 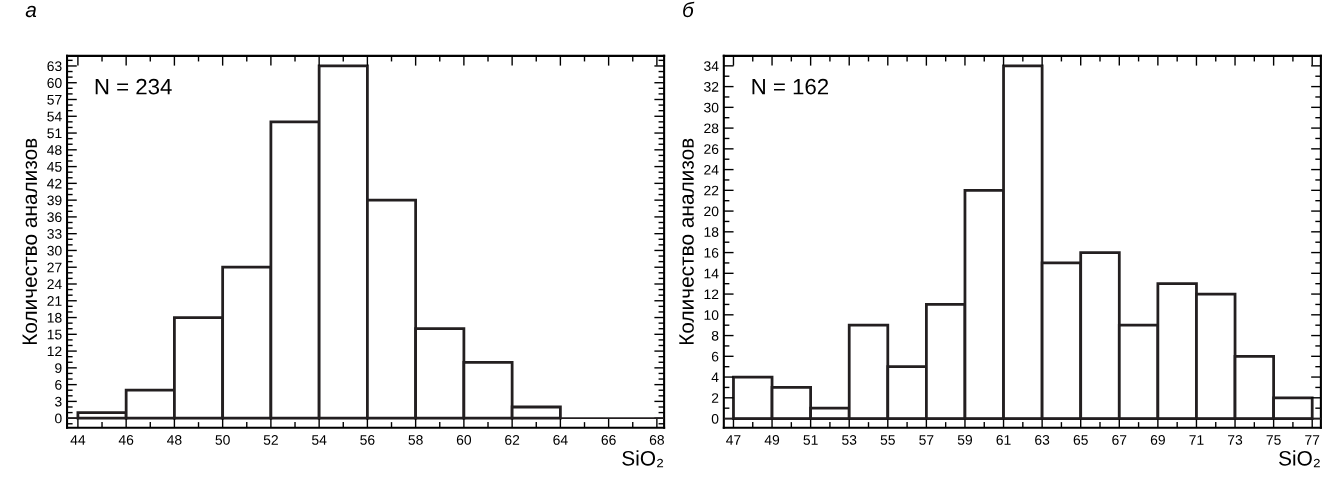 What do you see at coordinates (711, 211) in the screenshot?
I see `y-tick-label: 20` at bounding box center [711, 211].